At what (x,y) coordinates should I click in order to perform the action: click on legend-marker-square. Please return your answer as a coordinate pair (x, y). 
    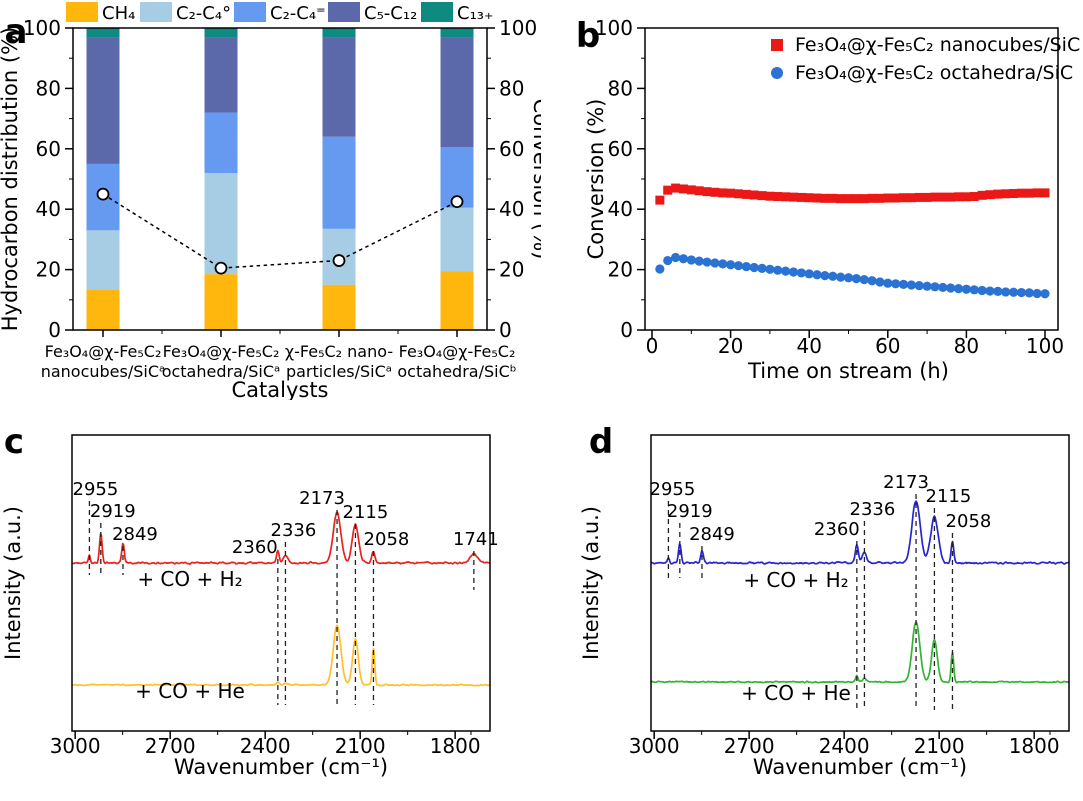
    Looking at the image, I should click on (777, 45).